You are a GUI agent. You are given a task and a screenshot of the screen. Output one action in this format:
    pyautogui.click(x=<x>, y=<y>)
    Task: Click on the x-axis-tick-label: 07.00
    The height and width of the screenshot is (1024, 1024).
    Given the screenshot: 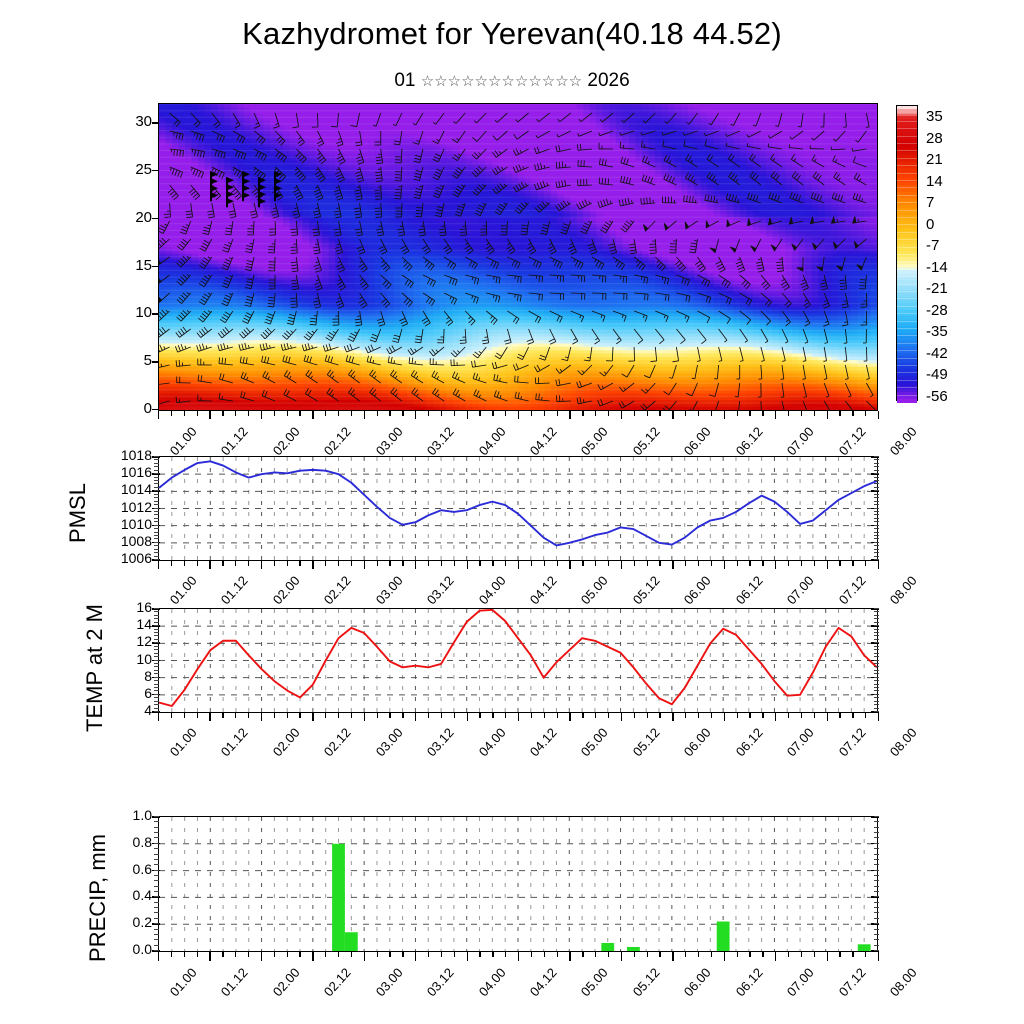 What is the action you would take?
    pyautogui.click(x=800, y=982)
    